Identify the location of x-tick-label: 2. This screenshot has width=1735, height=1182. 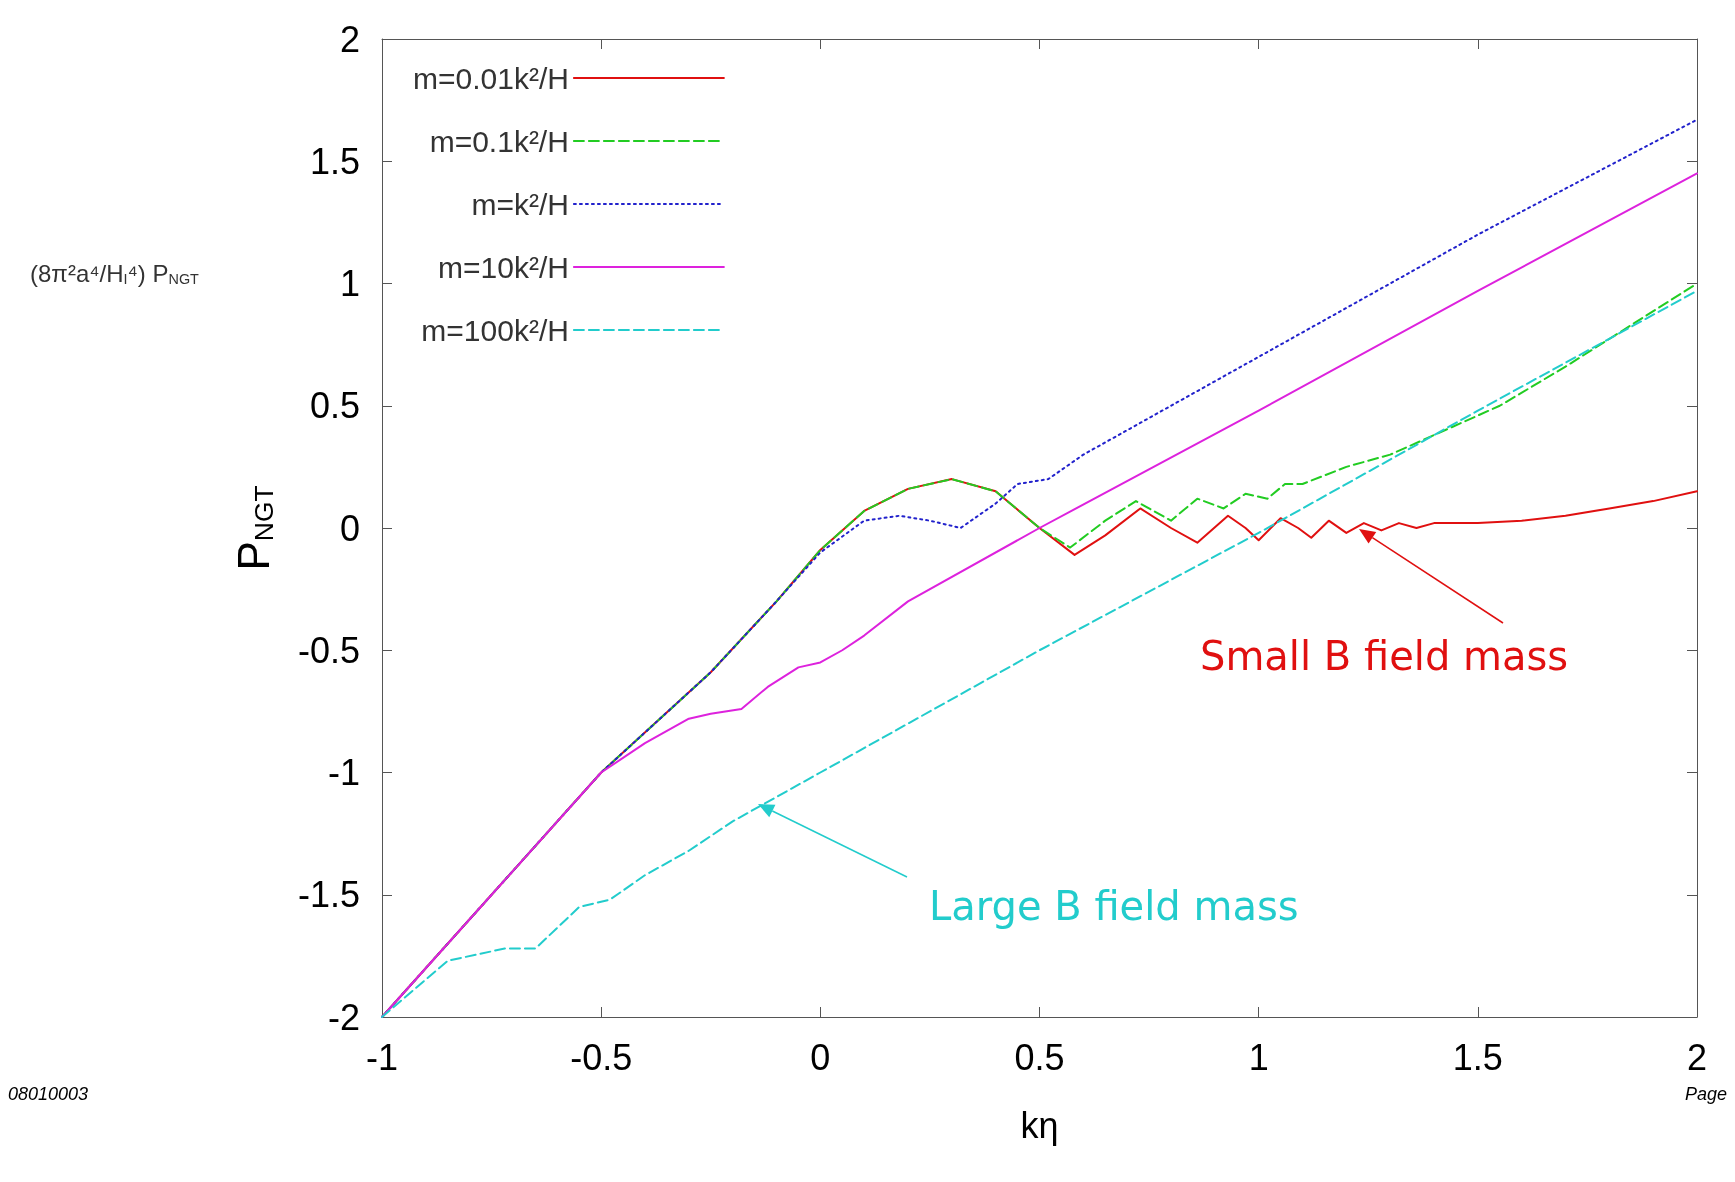
(1697, 1057).